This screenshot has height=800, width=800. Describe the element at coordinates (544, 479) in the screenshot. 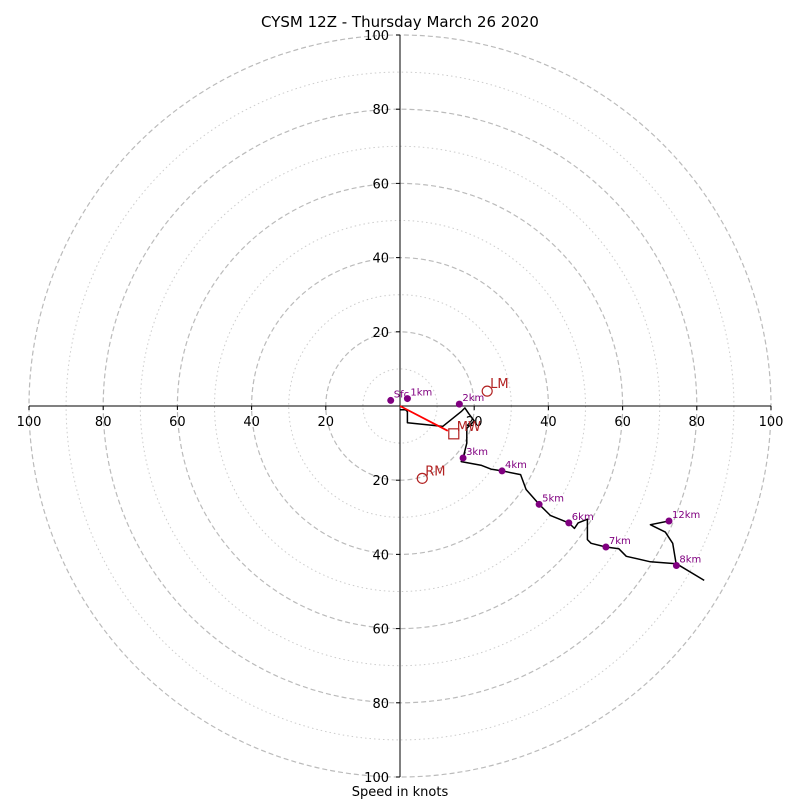

I see `height-markers: Sfc 1km 2km 3km 4km 5km 6km 7km 8km 12km` at that location.